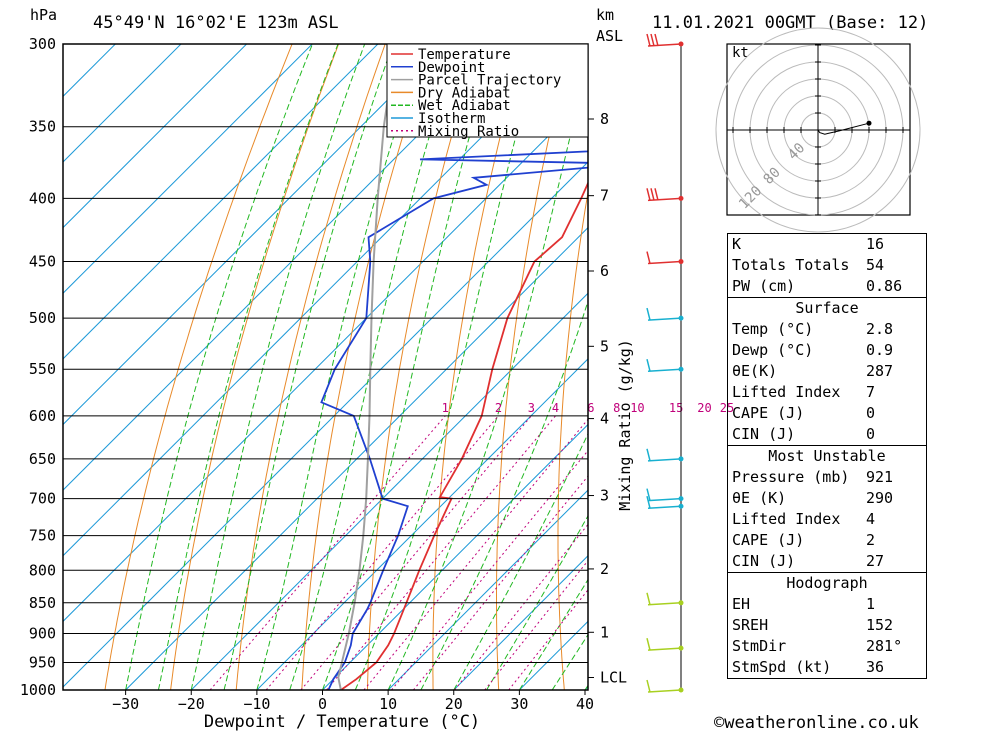 This screenshot has height=733, width=1000. What do you see at coordinates (42, 459) in the screenshot?
I see `pressure-tick-label: 650` at bounding box center [42, 459].